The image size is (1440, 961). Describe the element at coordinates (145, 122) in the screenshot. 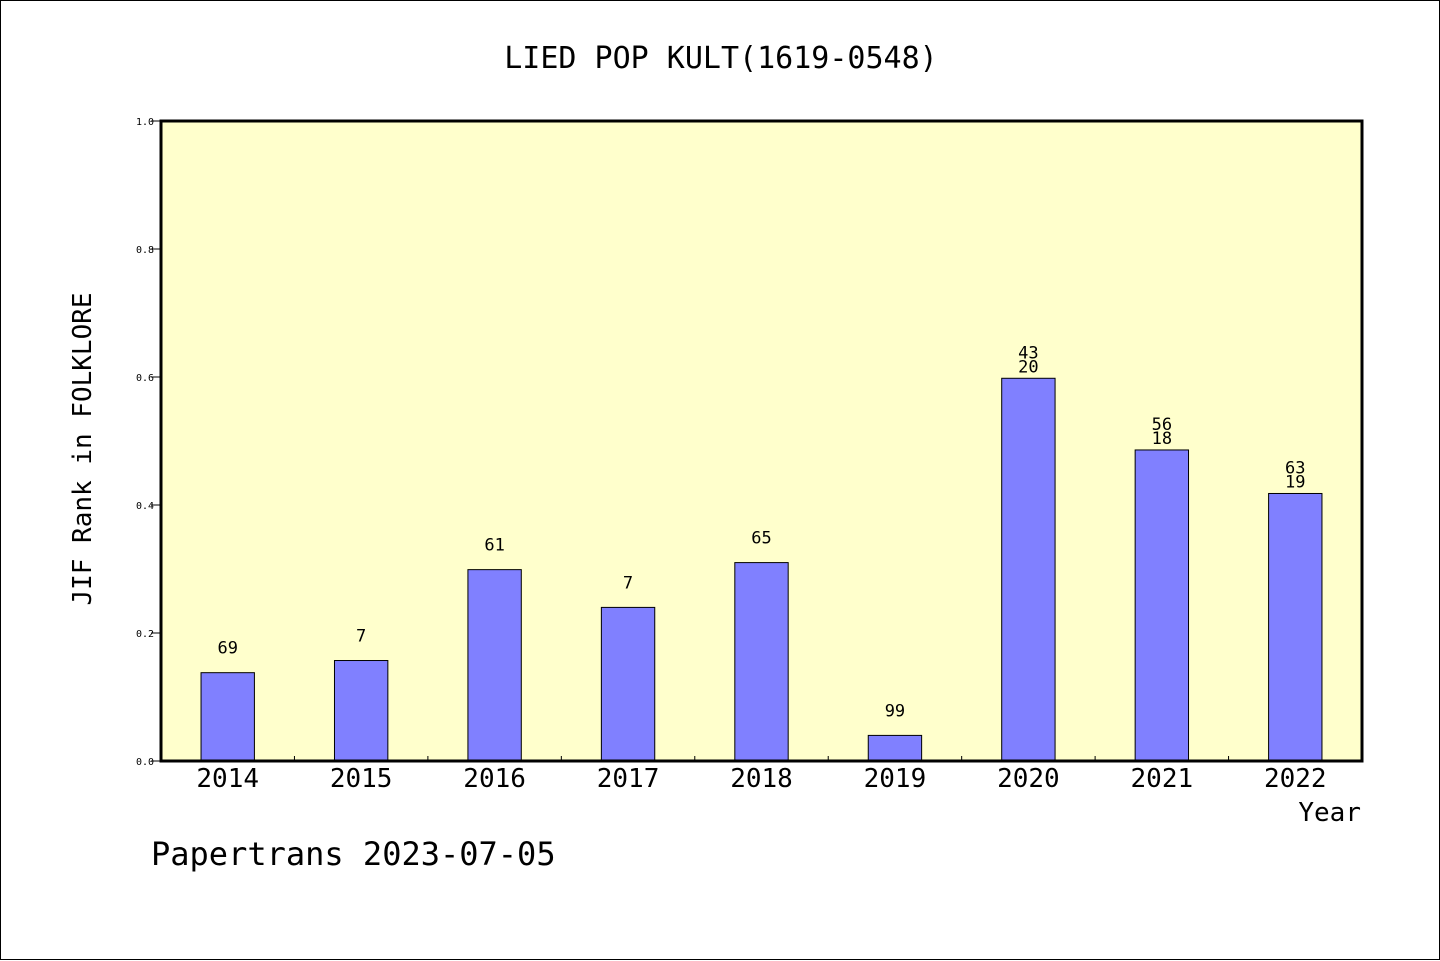

I see `y-tick-label: 1.0` at that location.